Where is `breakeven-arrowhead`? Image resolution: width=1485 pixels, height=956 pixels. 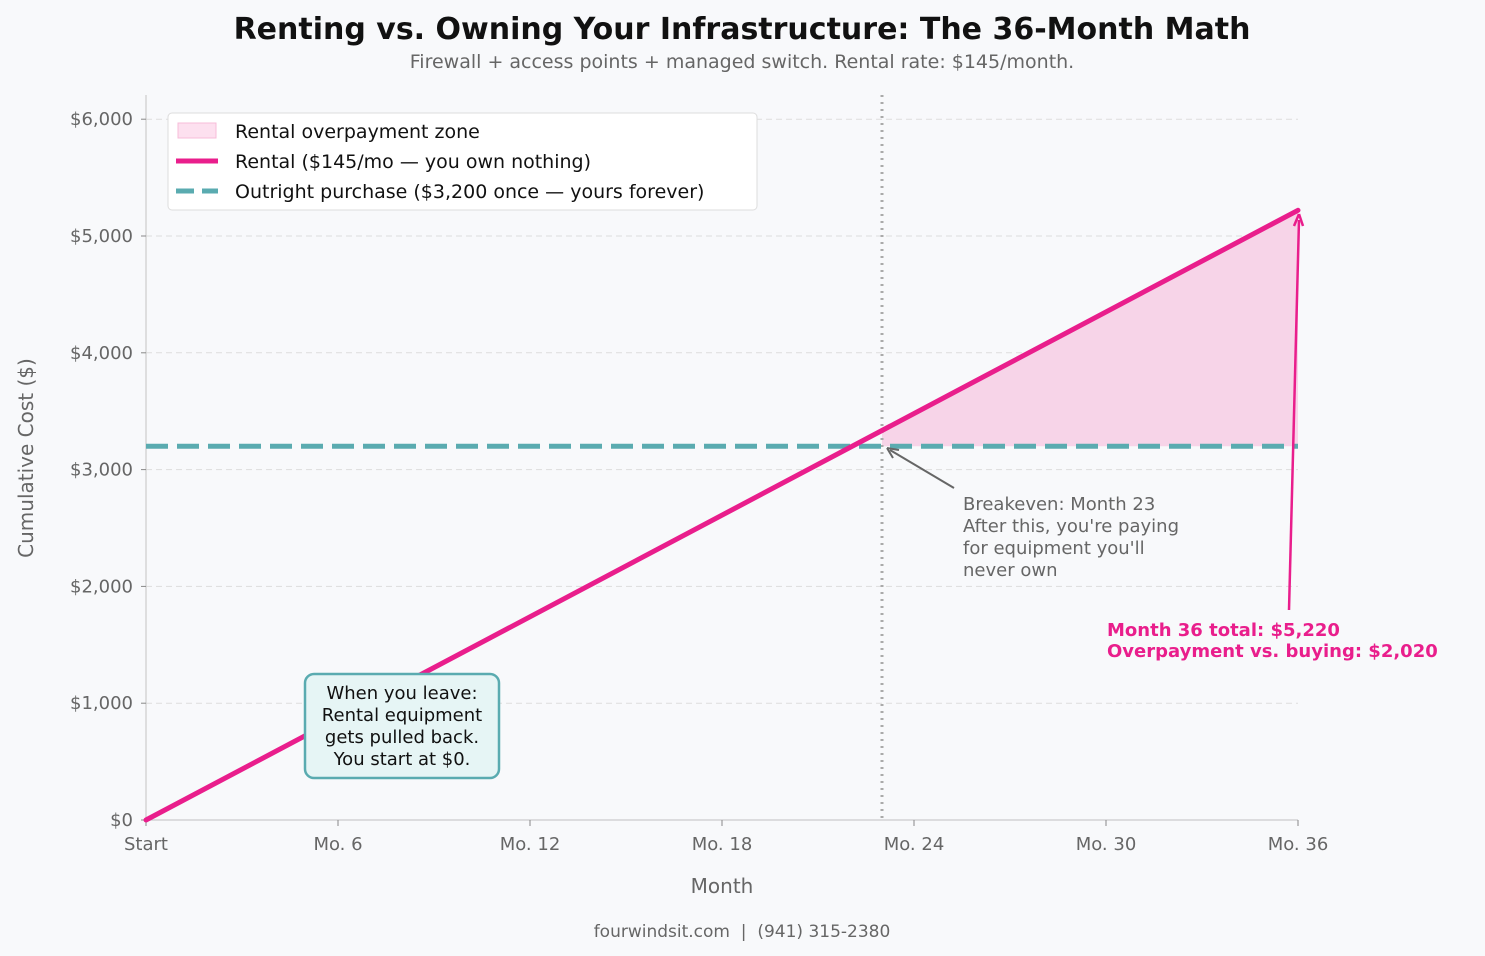 breakeven-arrowhead is located at coordinates (893, 453).